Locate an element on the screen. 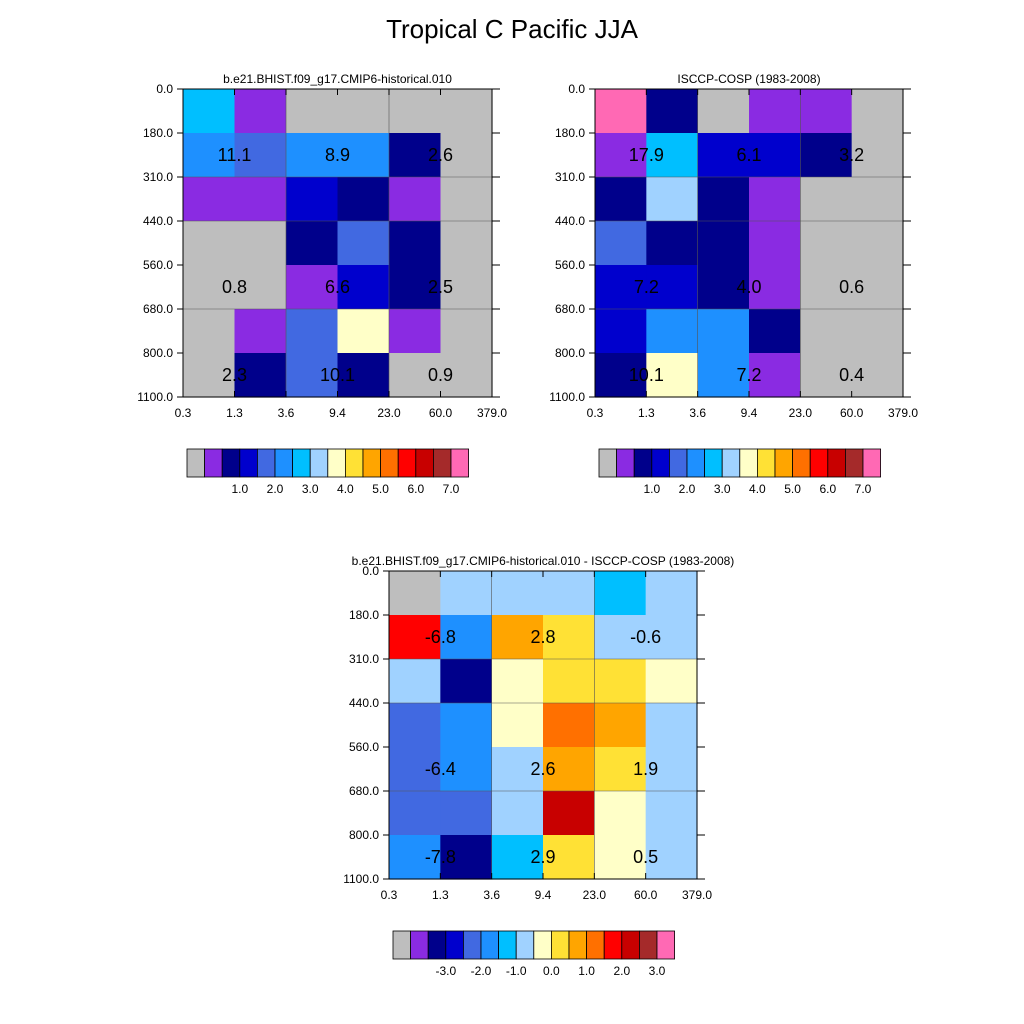 Image resolution: width=1024 pixels, height=1024 pixels. data-label: 17.9 is located at coordinates (646, 155).